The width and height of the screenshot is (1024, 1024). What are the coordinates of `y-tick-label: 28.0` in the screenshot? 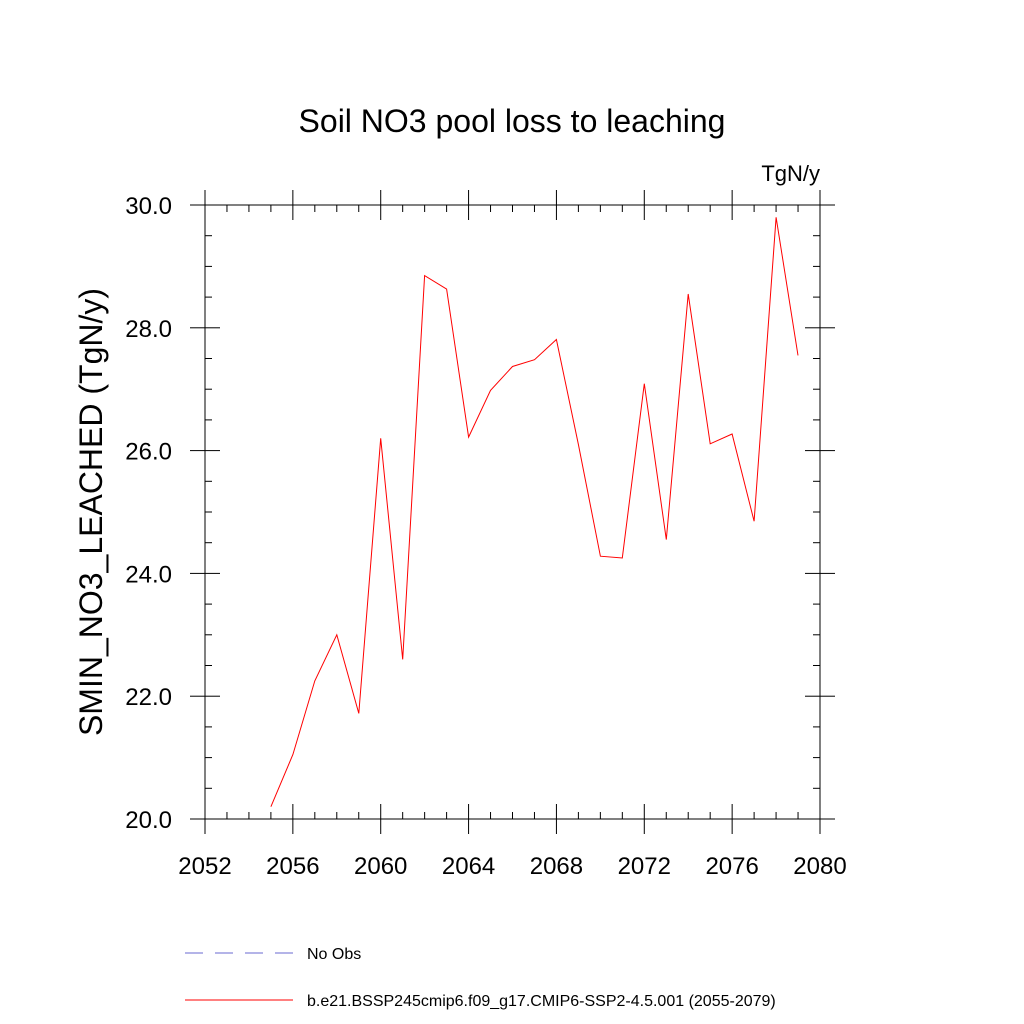 It's located at (148, 329).